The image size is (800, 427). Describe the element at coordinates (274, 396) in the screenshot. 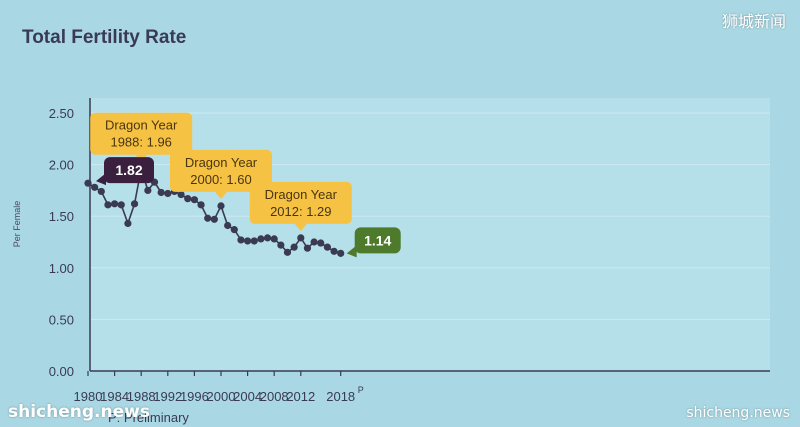

I see `x-tick-label: 2008` at that location.